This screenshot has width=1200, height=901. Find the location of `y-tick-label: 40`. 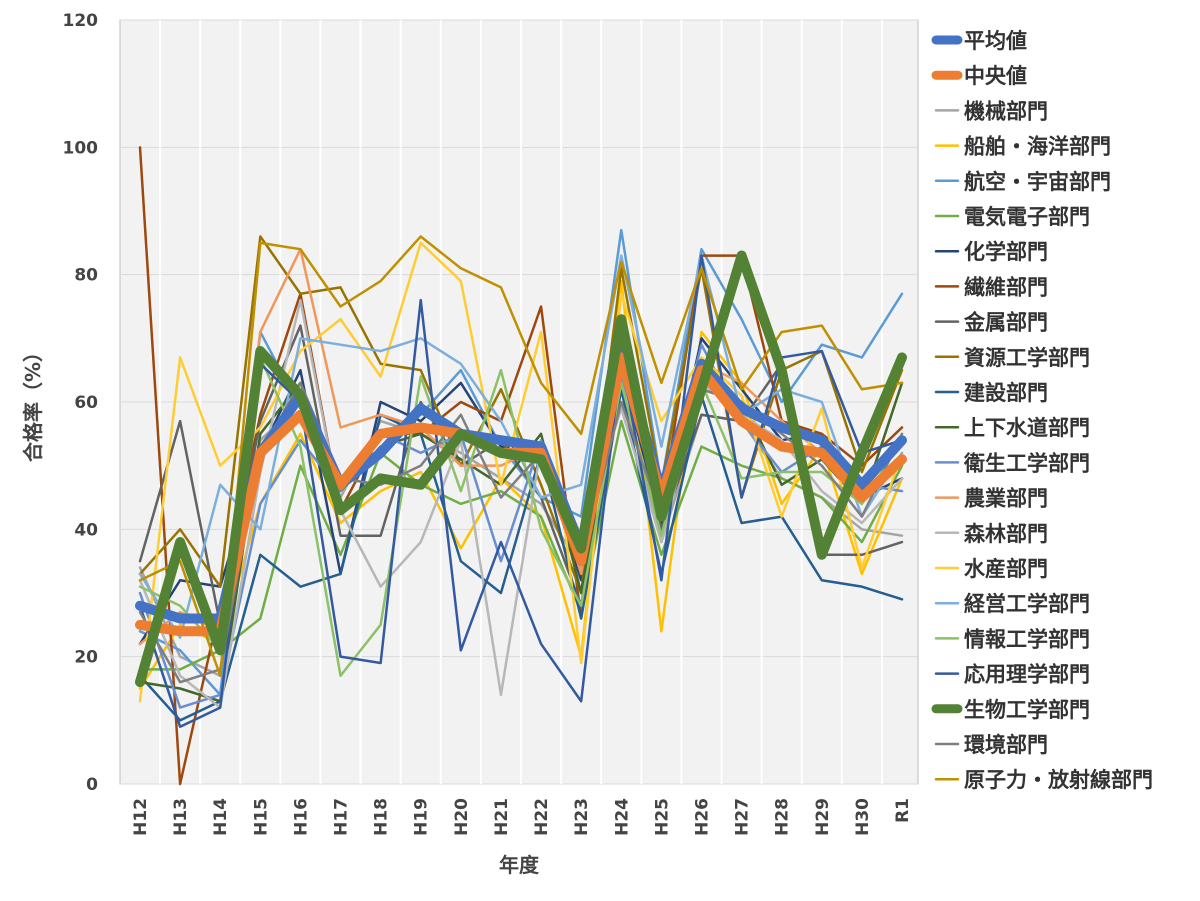

y-tick-label: 40 is located at coordinates (86, 530).